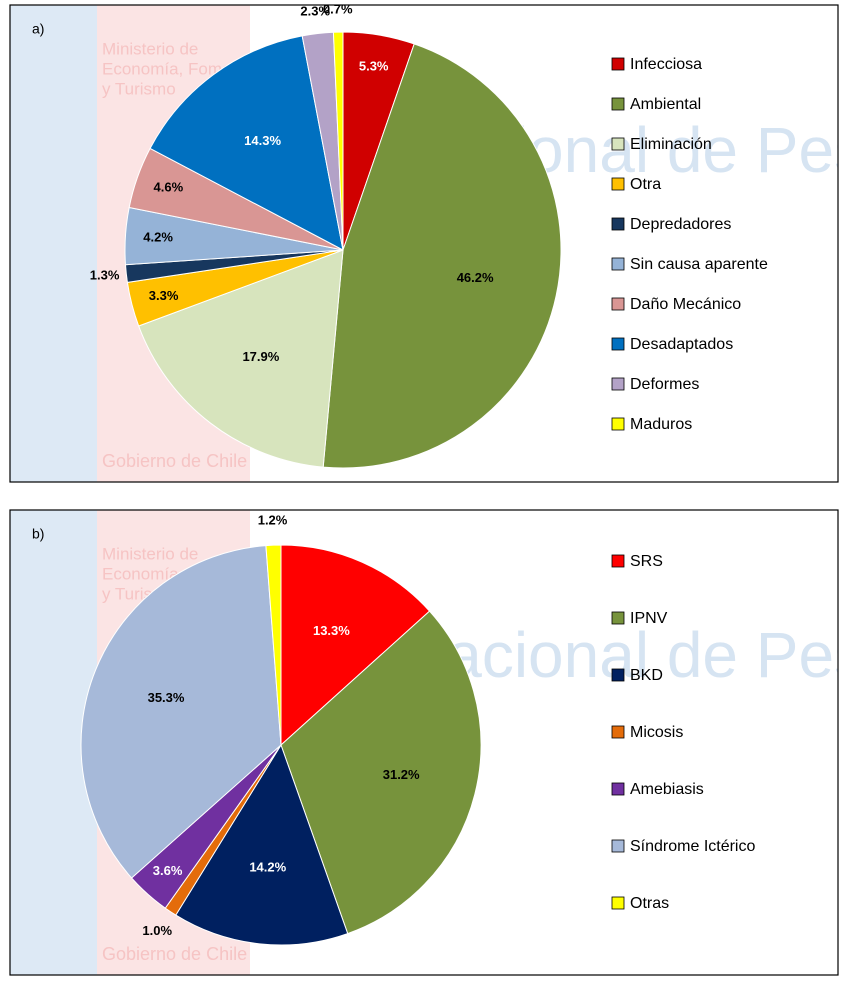 This screenshot has width=852, height=985. Describe the element at coordinates (38, 534) in the screenshot. I see `panel-label: b)` at that location.